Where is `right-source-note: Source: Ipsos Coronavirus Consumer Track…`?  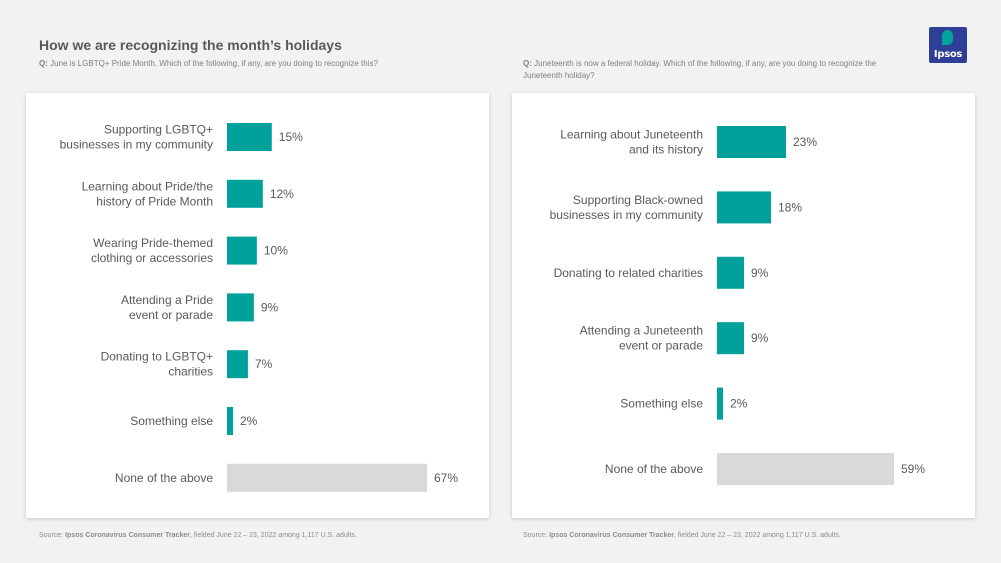 right-source-note: Source: Ipsos Coronavirus Consumer Track… is located at coordinates (682, 535).